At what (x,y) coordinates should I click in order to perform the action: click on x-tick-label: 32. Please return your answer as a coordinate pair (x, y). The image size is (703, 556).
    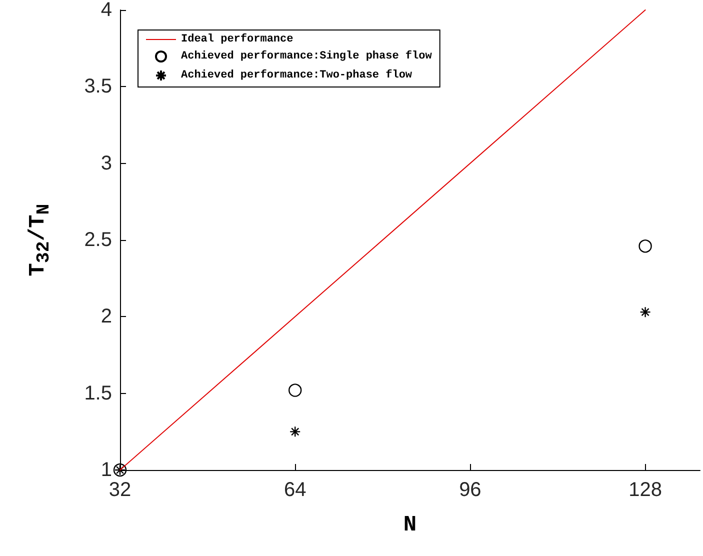
    Looking at the image, I should click on (120, 490).